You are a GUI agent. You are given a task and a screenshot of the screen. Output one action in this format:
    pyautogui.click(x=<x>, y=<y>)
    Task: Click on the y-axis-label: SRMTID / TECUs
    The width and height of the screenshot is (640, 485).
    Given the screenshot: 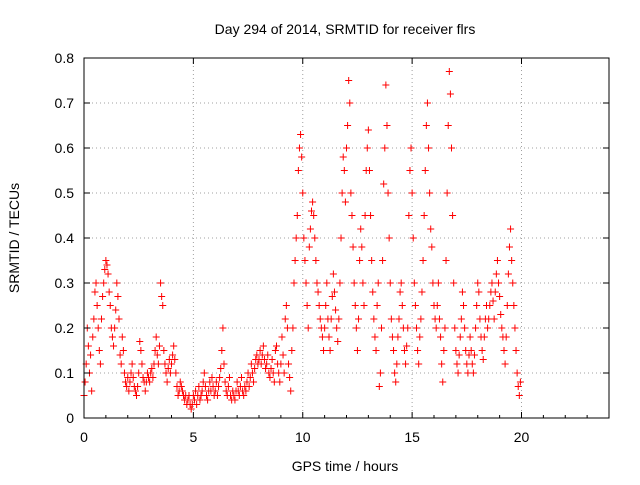 What is the action you would take?
    pyautogui.click(x=14, y=238)
    